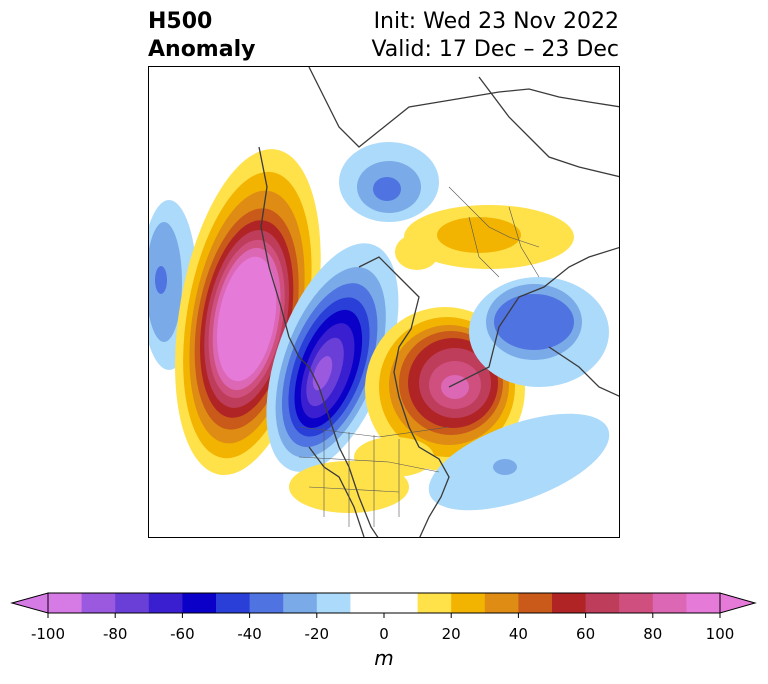 The width and height of the screenshot is (768, 684). What do you see at coordinates (384, 634) in the screenshot?
I see `colorbar-tick-label: 0` at bounding box center [384, 634].